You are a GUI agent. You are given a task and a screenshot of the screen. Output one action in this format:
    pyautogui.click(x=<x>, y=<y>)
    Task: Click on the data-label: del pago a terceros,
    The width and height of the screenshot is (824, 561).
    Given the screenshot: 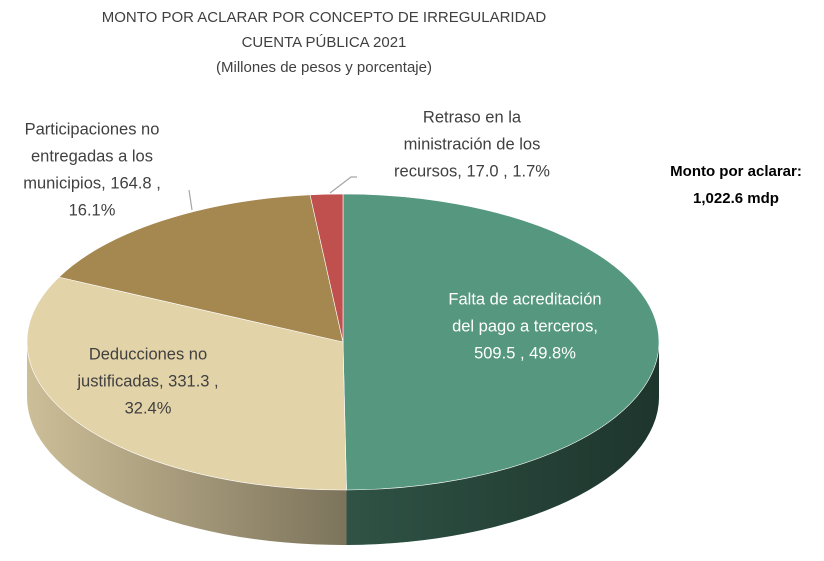 What is the action you would take?
    pyautogui.click(x=525, y=326)
    